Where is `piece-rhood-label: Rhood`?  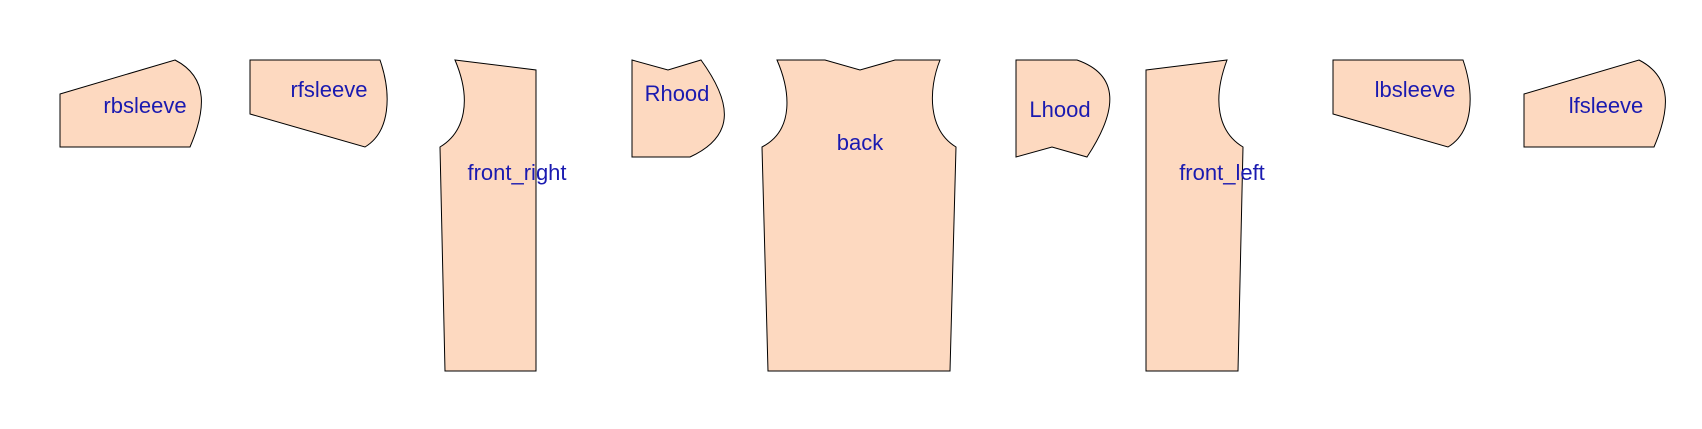 piece-rhood-label: Rhood is located at coordinates (677, 93).